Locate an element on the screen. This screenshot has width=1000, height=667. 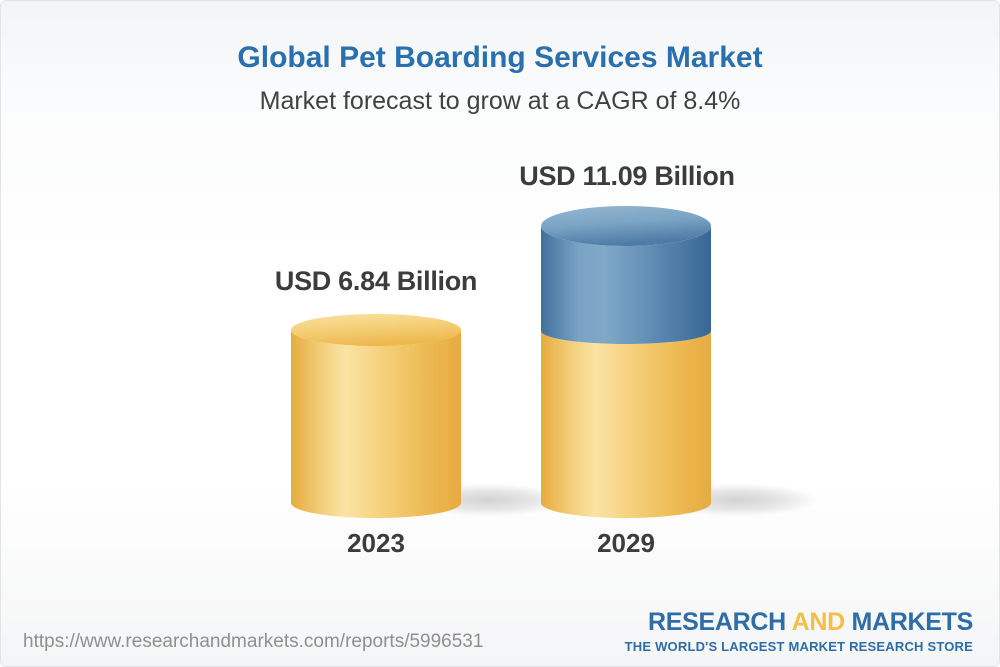
bar-2023 is located at coordinates (376, 416).